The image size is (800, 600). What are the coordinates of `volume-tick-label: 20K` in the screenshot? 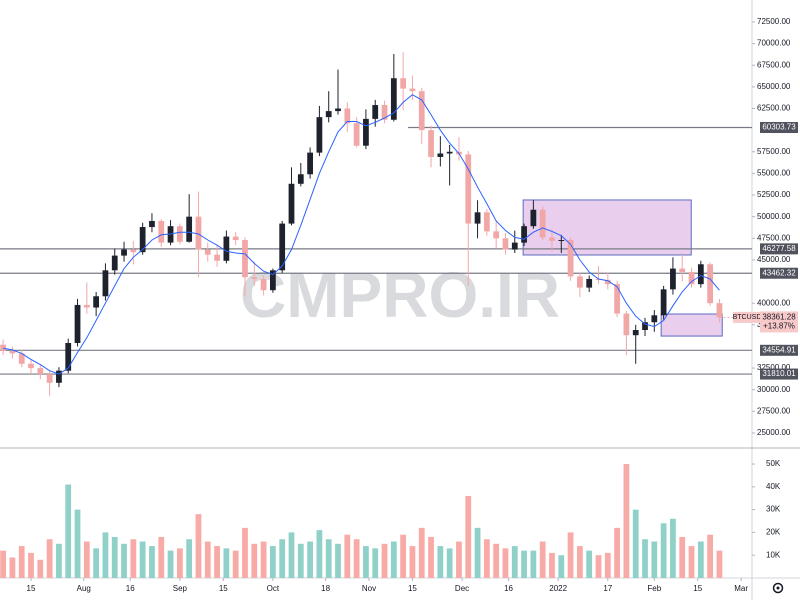 It's located at (773, 532).